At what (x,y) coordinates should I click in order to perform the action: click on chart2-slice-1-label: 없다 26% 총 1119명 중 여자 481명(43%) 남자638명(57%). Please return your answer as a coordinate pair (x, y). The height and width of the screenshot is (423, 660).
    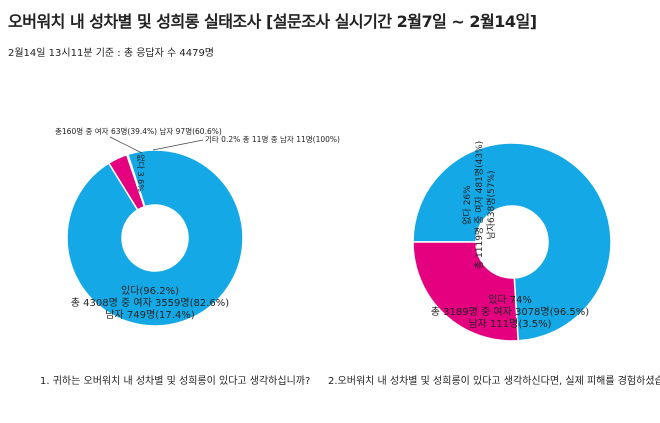
    Looking at the image, I should click on (479, 205).